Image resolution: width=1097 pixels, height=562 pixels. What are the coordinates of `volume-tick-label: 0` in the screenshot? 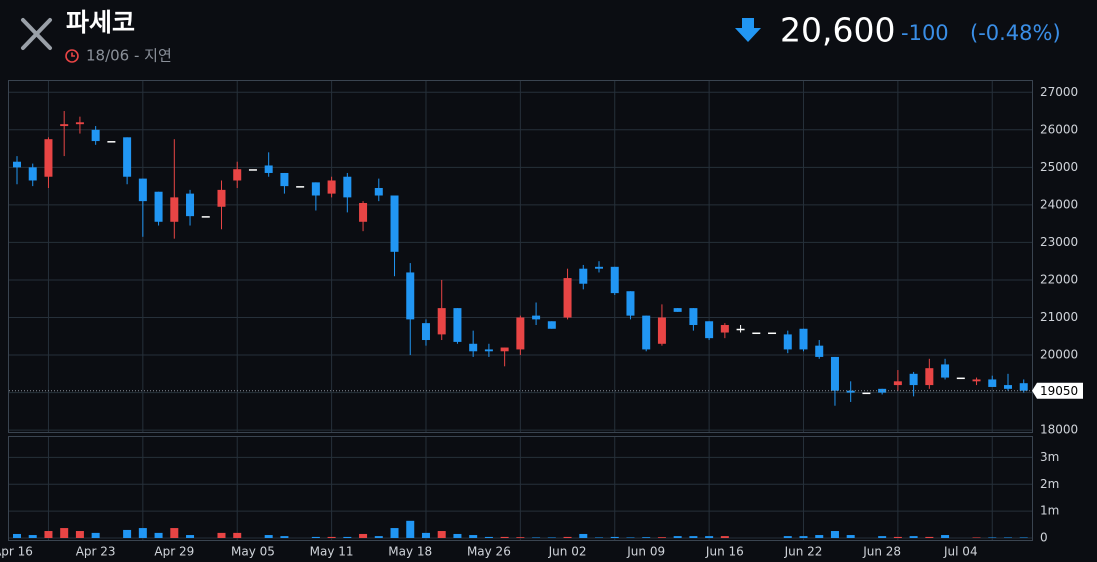 It's located at (1044, 538).